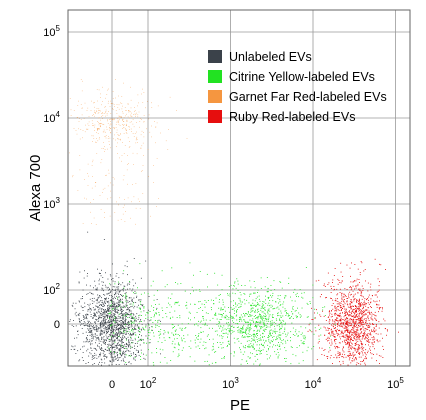 This screenshot has width=426, height=420. Describe the element at coordinates (215, 96) in the screenshot. I see `legend-swatch` at that location.